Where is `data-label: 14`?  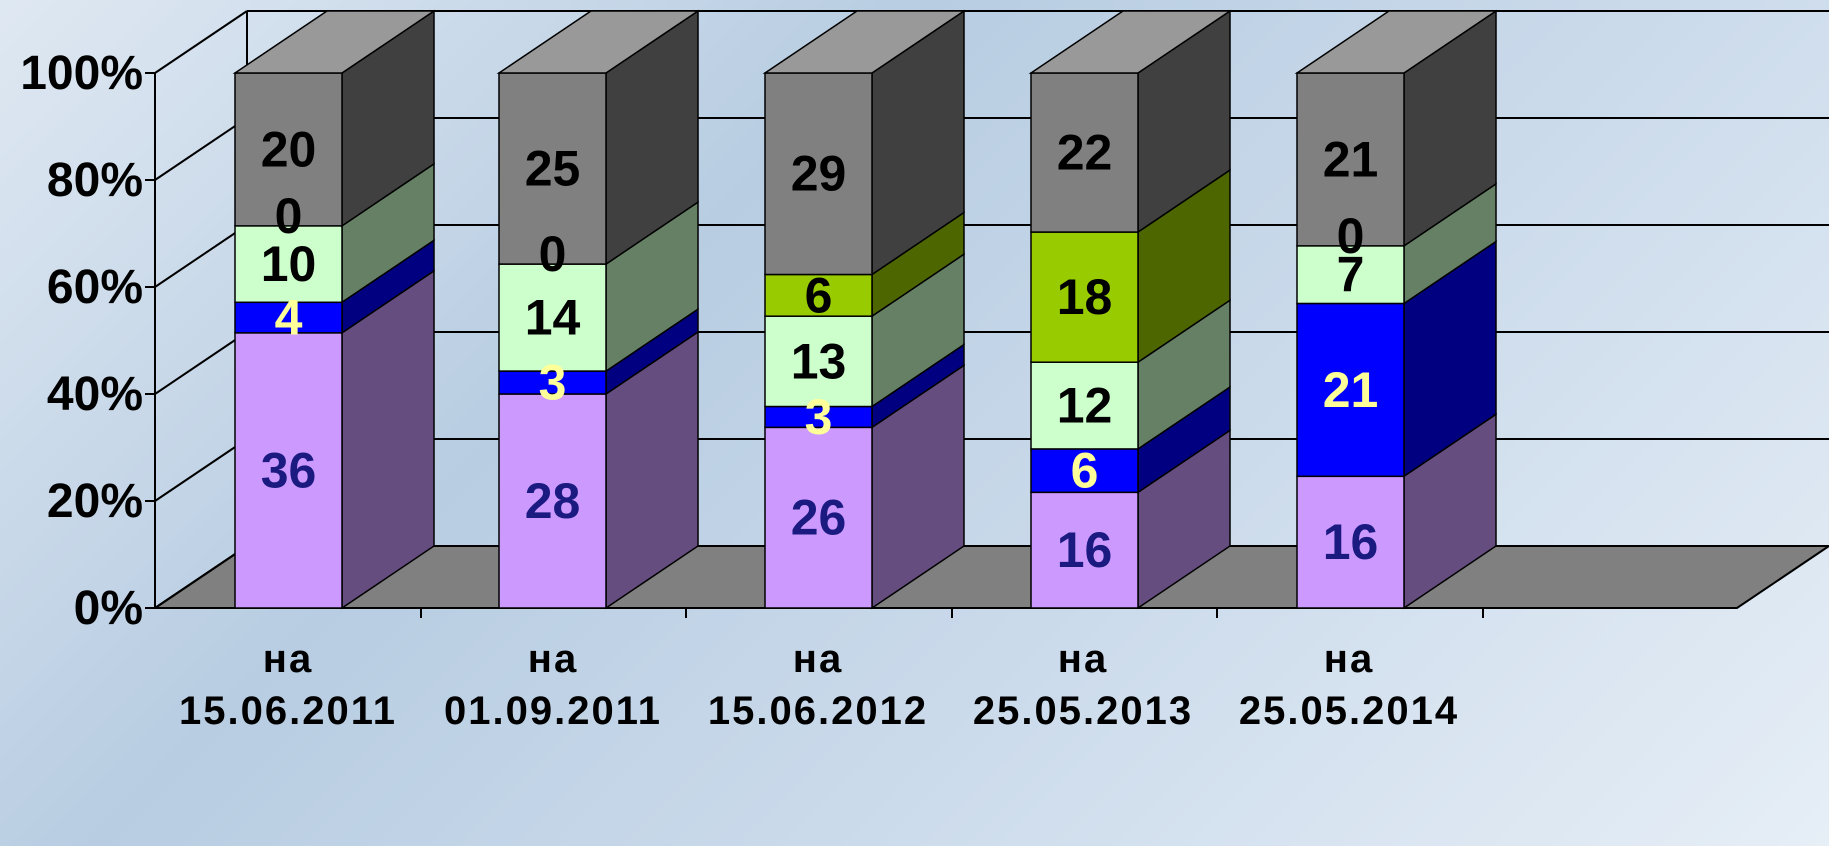
data-label: 14 is located at coordinates (553, 318).